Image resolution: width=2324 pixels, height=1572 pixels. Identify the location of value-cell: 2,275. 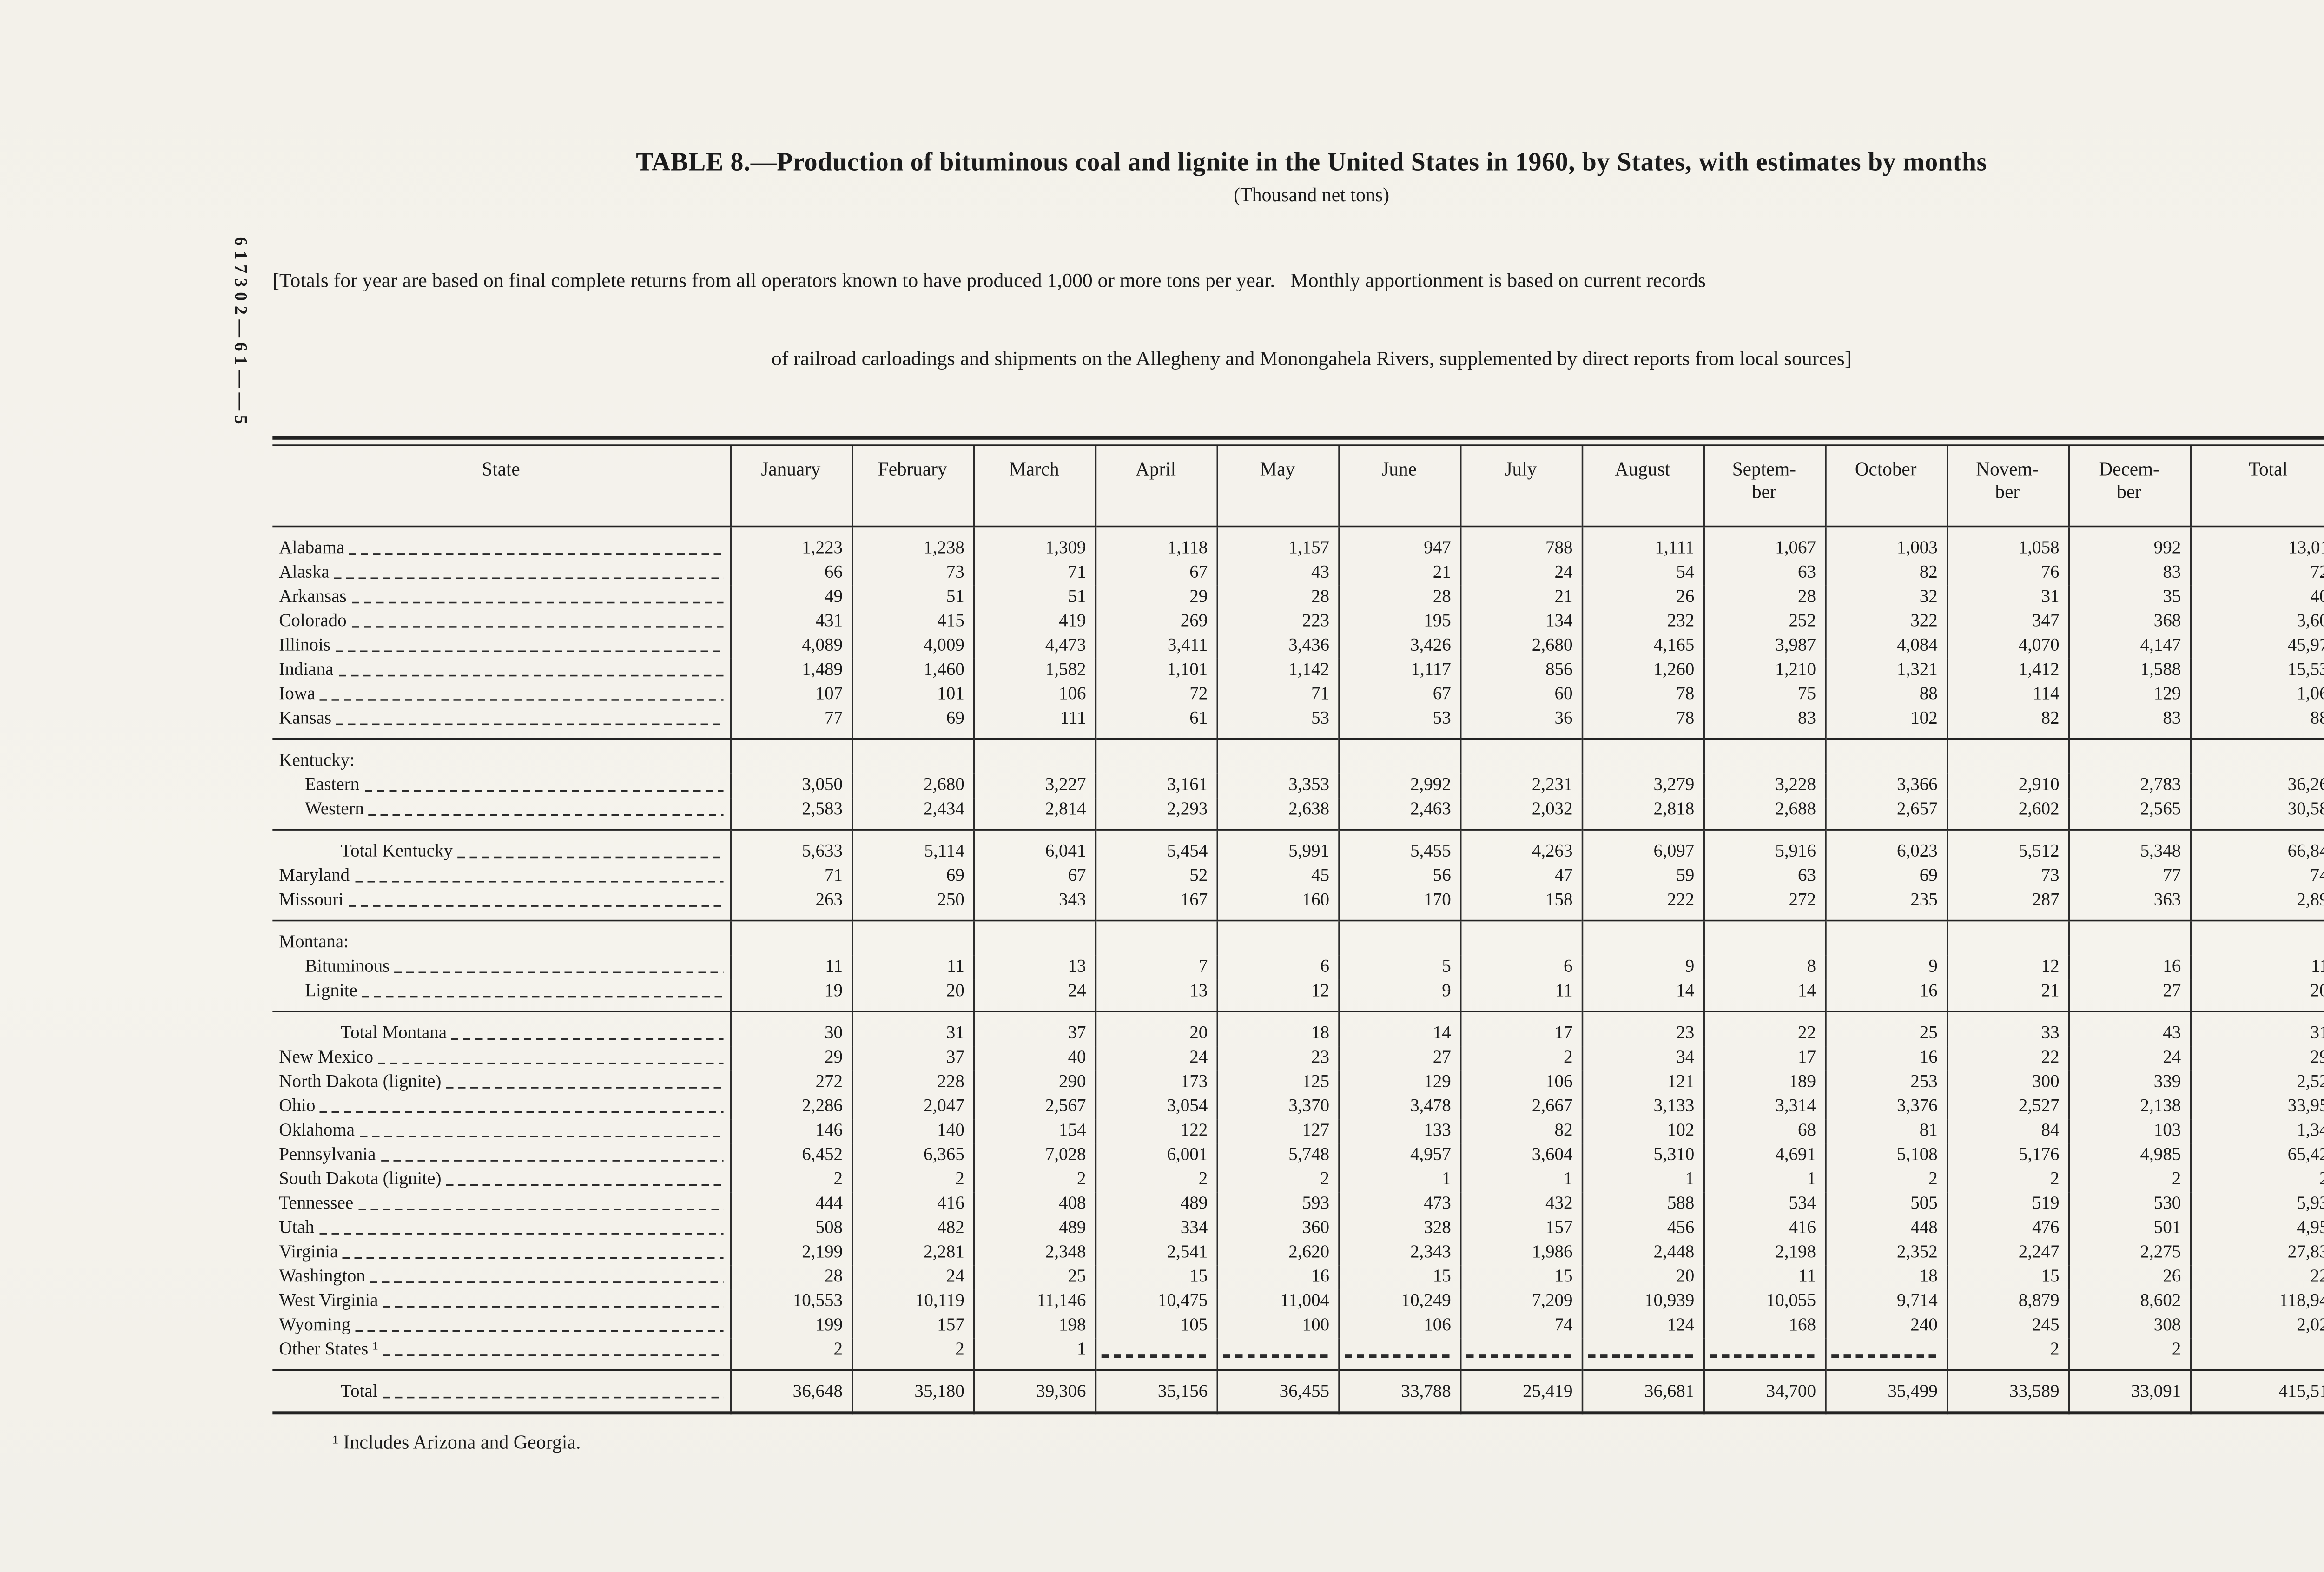
(2129, 1253).